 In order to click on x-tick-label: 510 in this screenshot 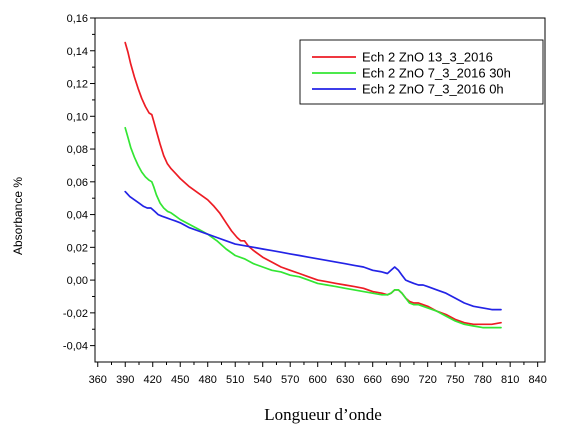, I will do `click(235, 380)`.